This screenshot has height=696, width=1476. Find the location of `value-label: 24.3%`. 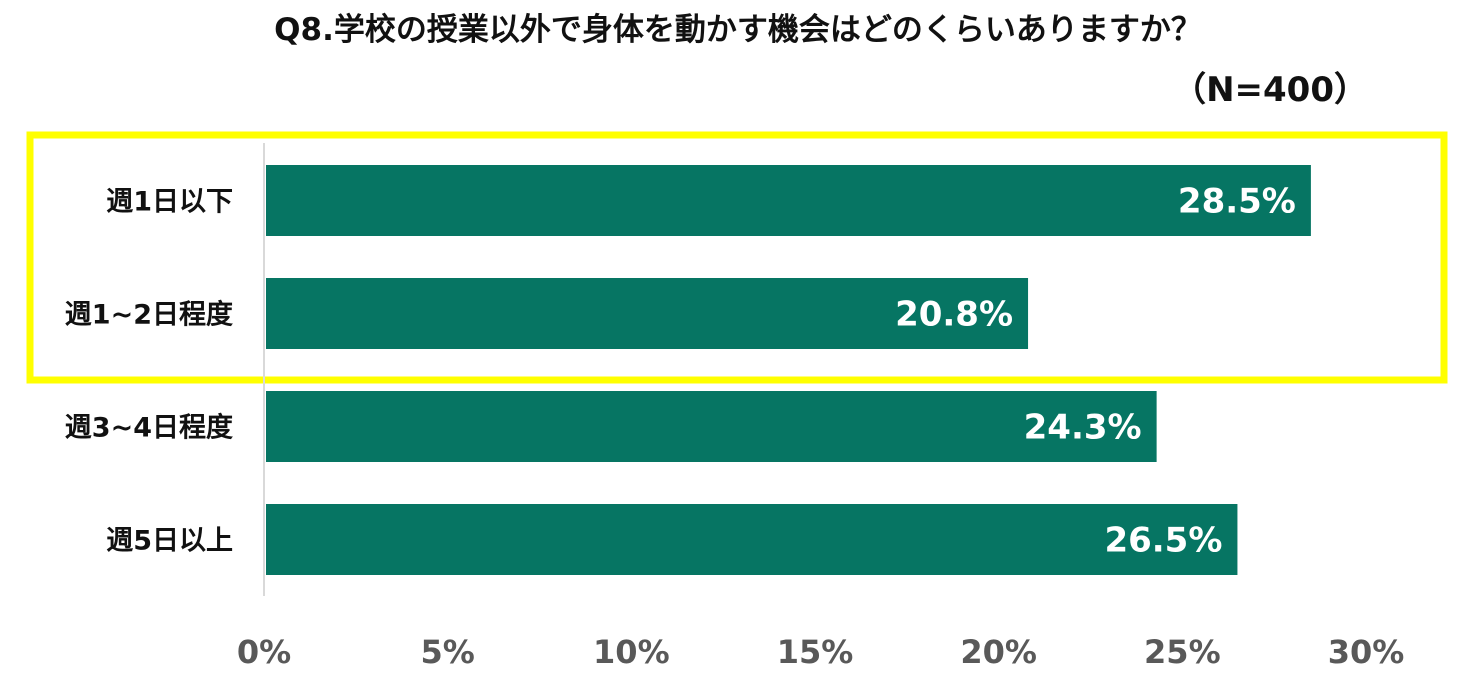

value-label: 24.3% is located at coordinates (1083, 428).